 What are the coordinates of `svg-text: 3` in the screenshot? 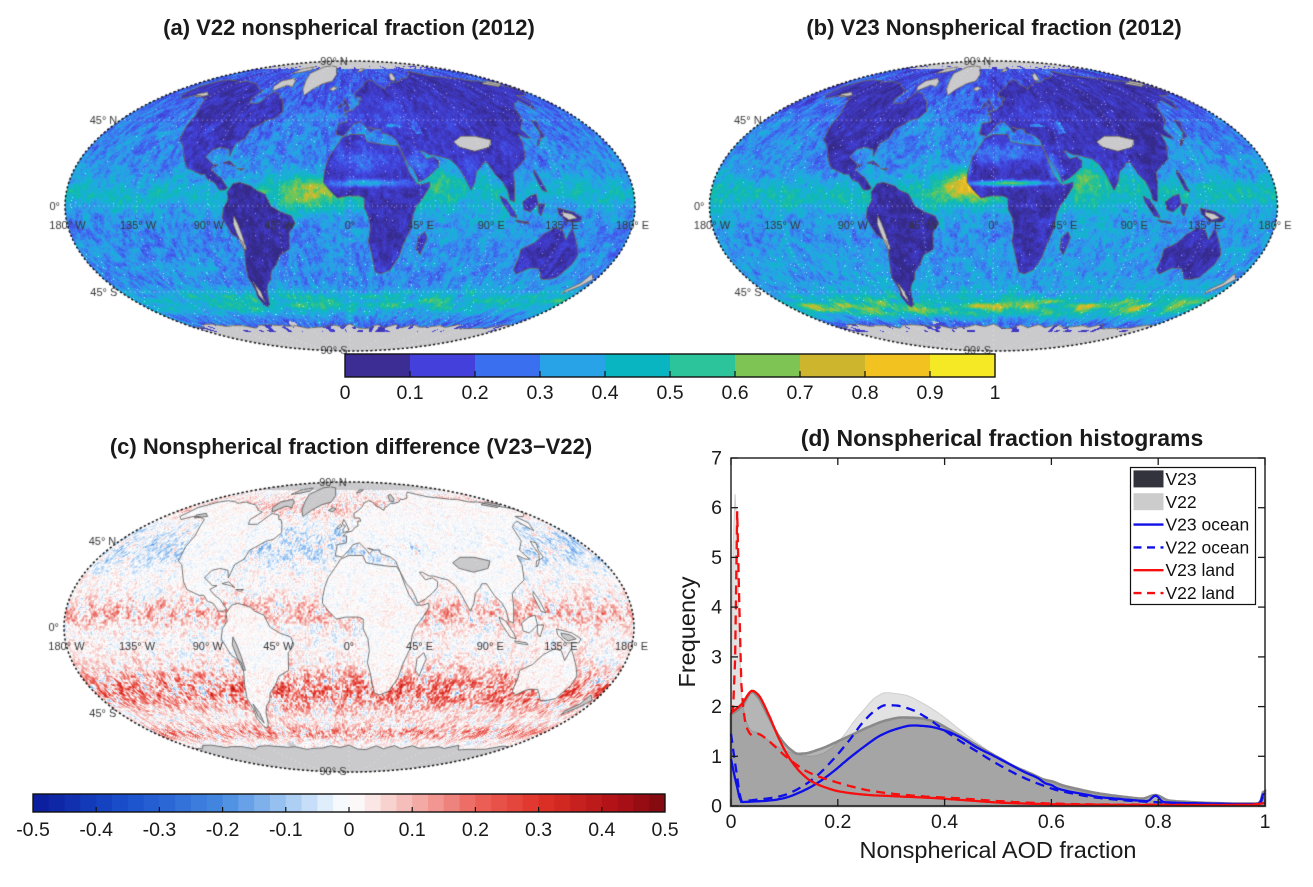 It's located at (716, 657).